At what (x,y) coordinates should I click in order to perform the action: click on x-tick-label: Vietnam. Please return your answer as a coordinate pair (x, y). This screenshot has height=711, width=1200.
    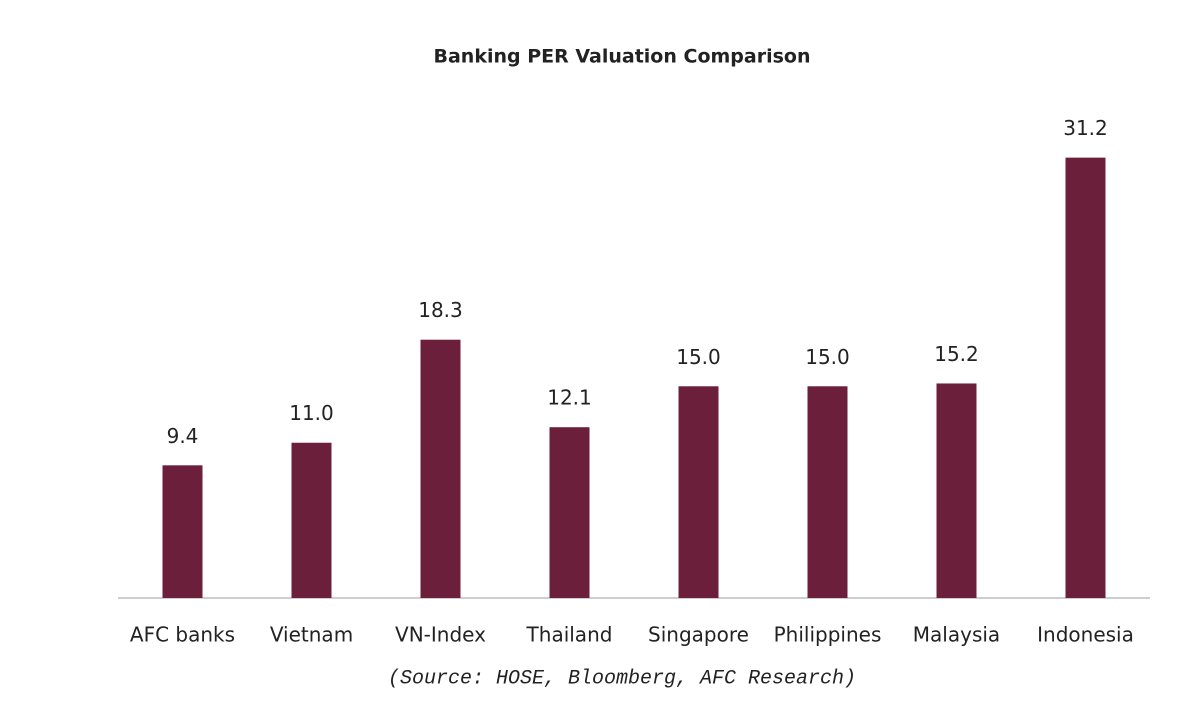
    Looking at the image, I should click on (311, 635).